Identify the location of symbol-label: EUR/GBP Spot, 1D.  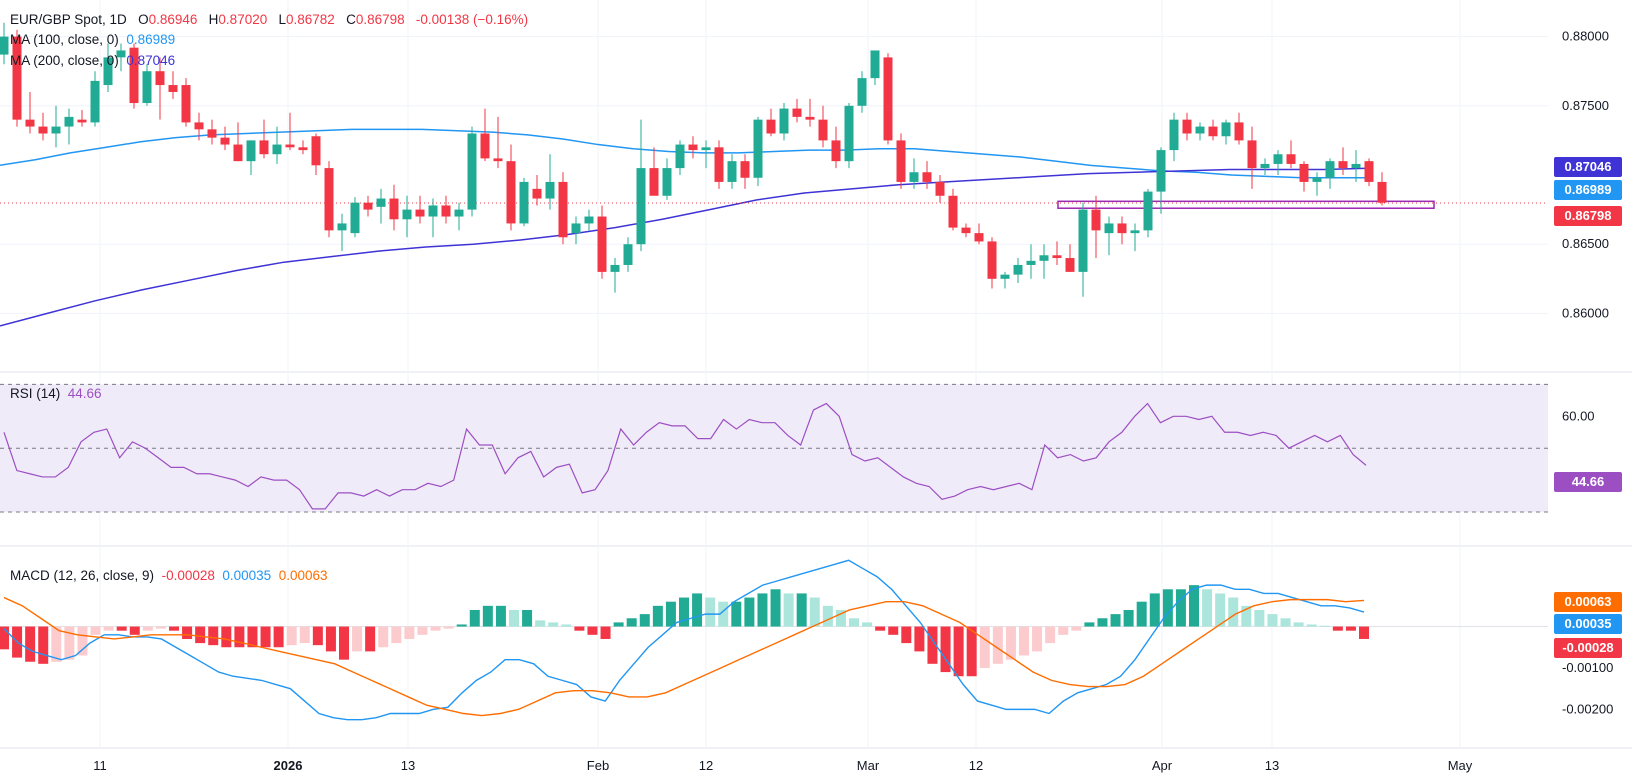
(68, 19).